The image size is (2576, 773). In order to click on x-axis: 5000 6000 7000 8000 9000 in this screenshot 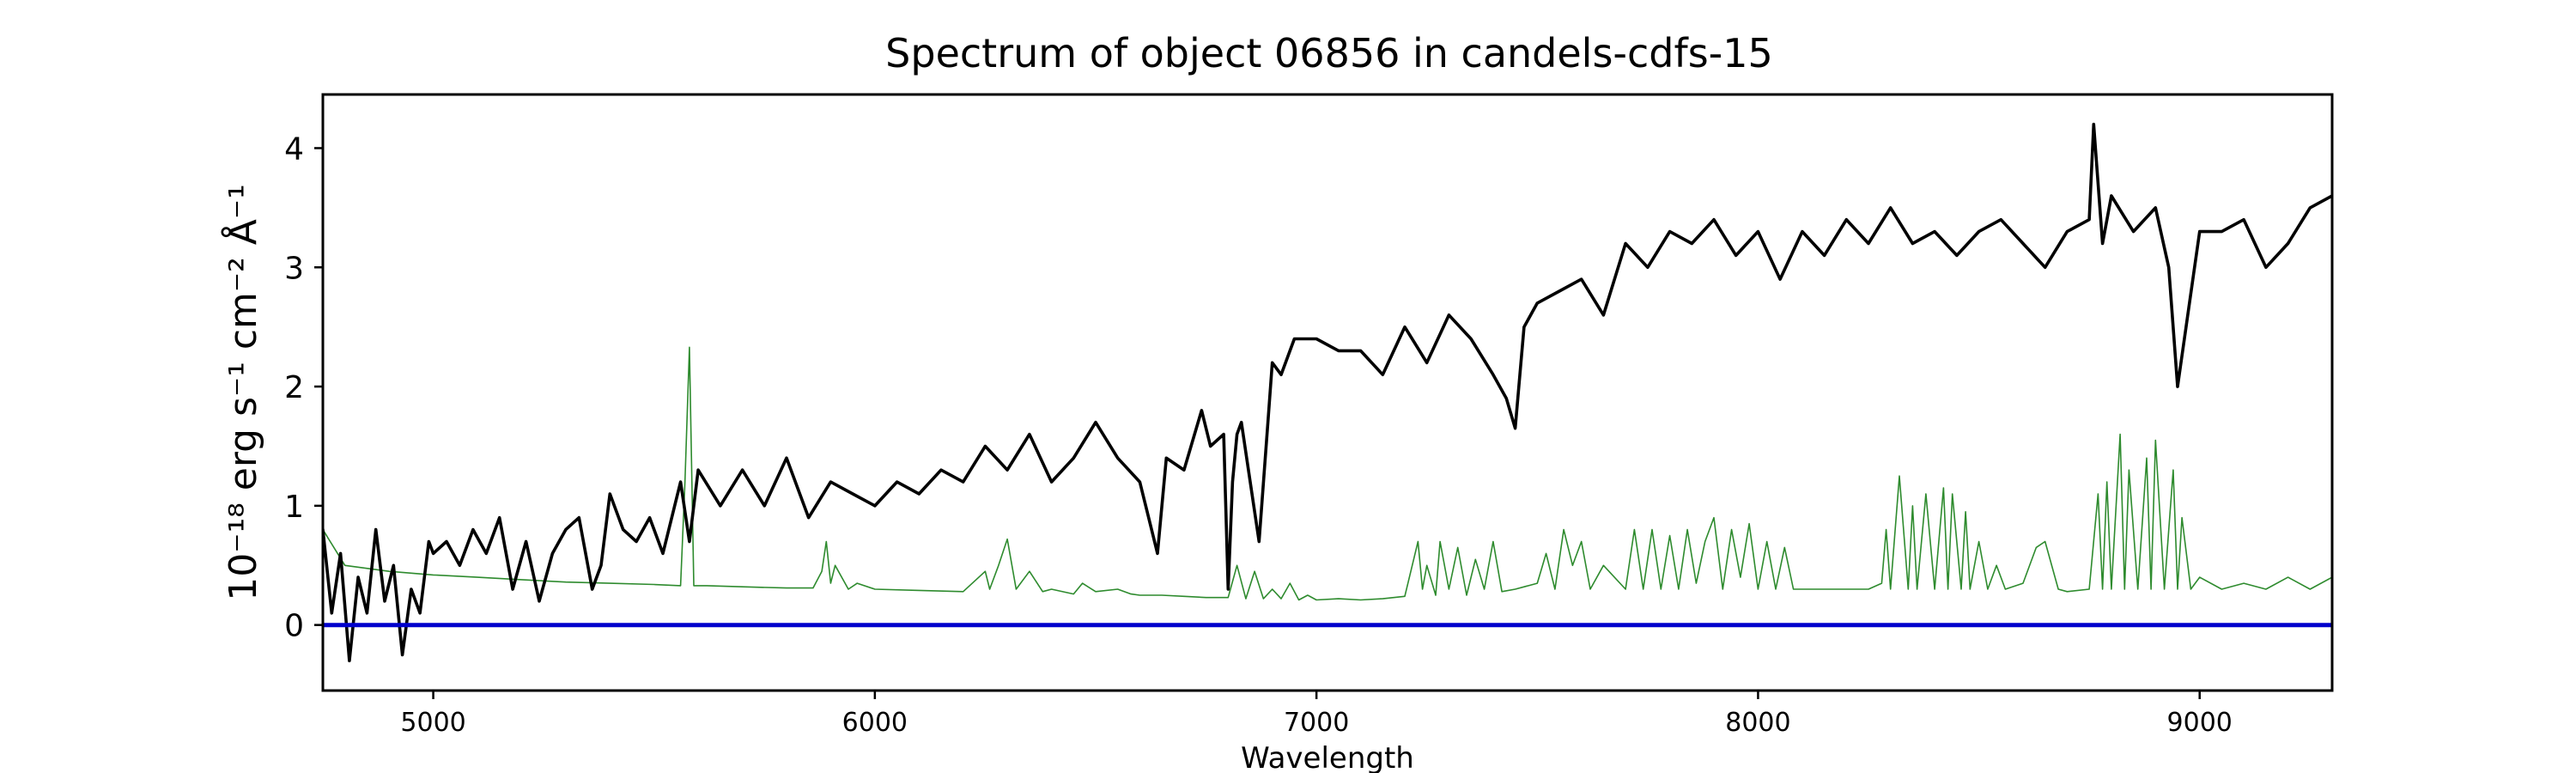, I will do `click(1316, 714)`.